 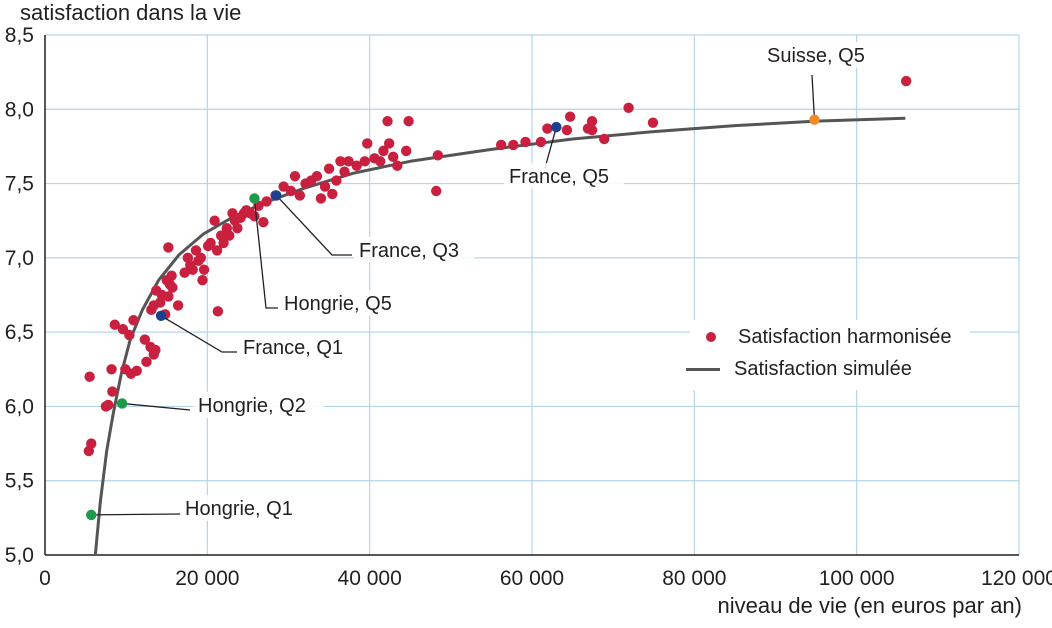 I want to click on x-tick-label: 80 000, so click(x=694, y=578).